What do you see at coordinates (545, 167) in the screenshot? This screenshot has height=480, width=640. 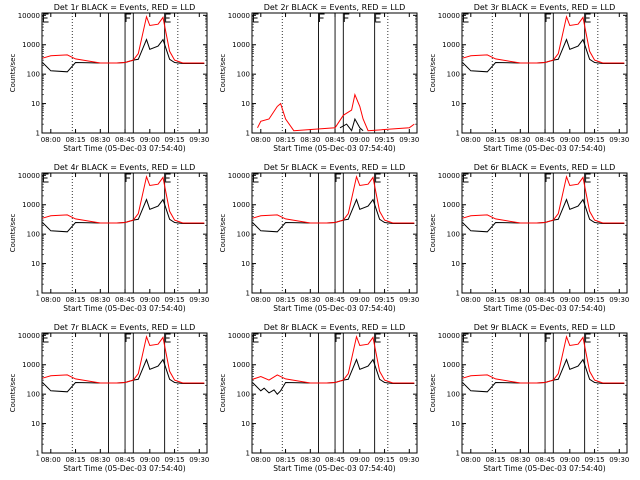 I see `panel-title: Det 6r BLACK = Events, RED = LLD` at bounding box center [545, 167].